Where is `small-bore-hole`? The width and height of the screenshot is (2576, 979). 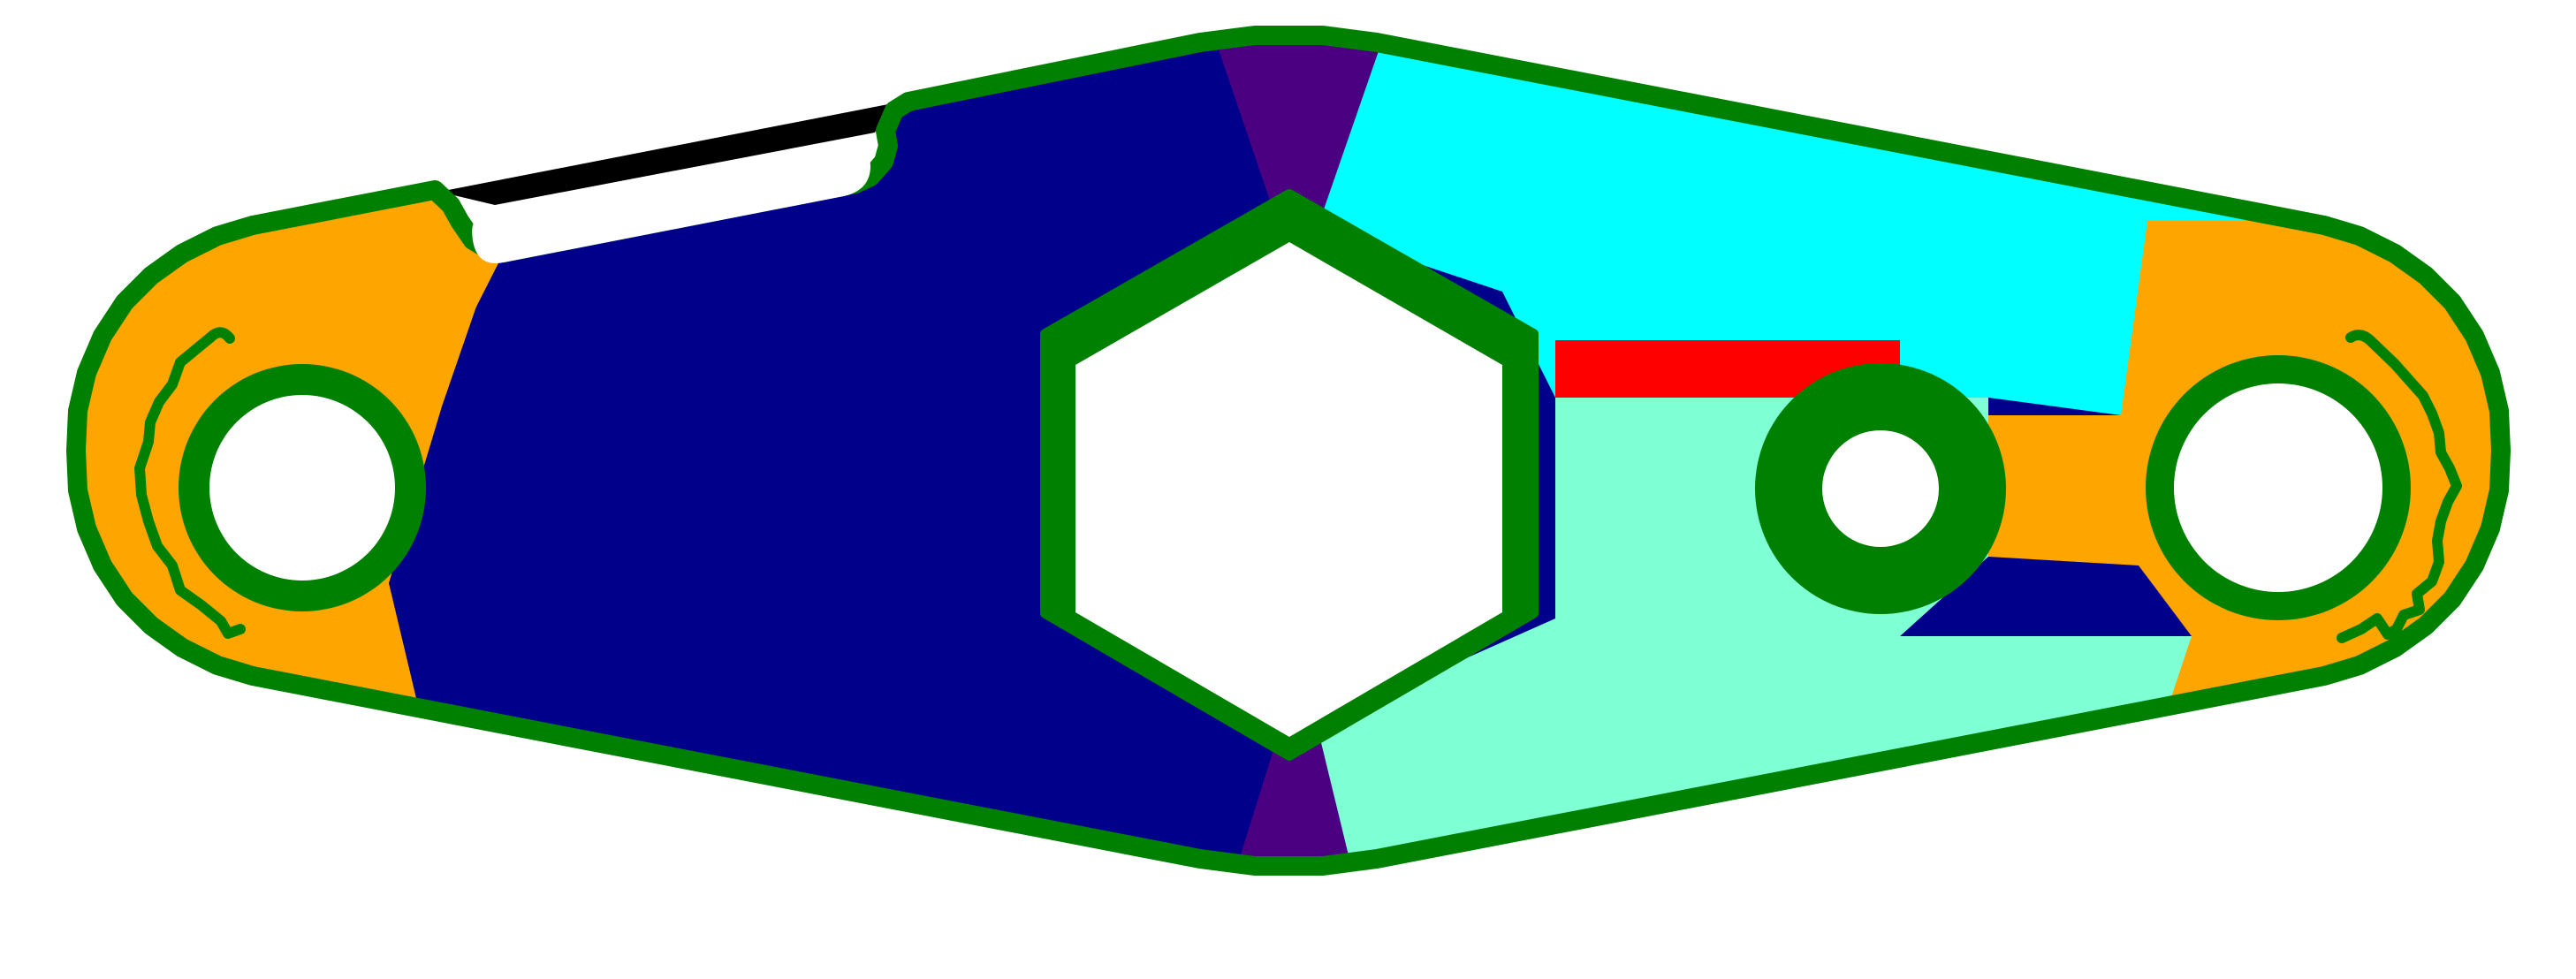
small-bore-hole is located at coordinates (1880, 488).